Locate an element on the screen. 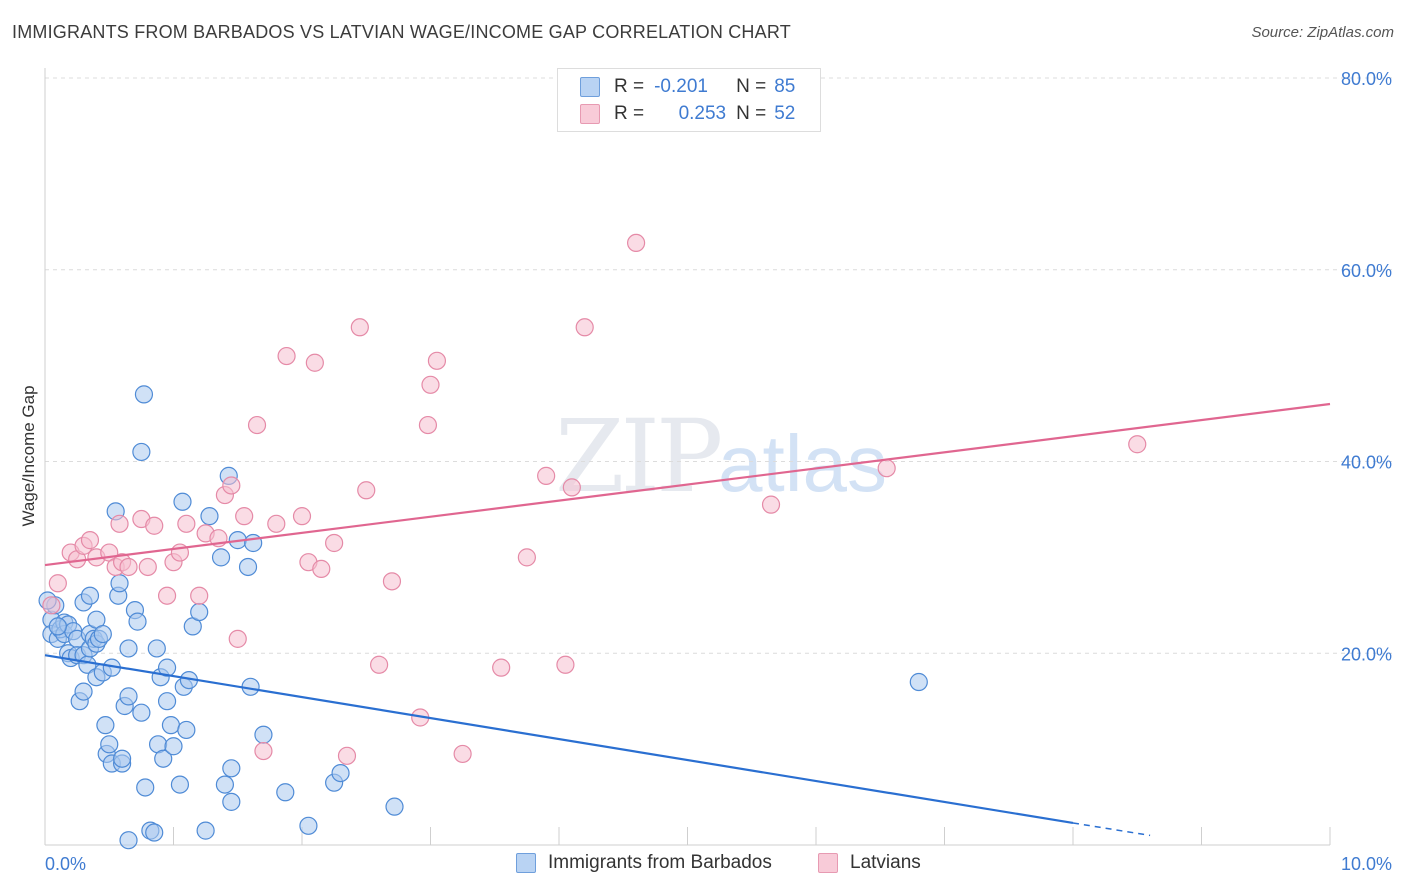  legend-row-latvians: R = 0.253 N = 52 is located at coordinates (687, 114).